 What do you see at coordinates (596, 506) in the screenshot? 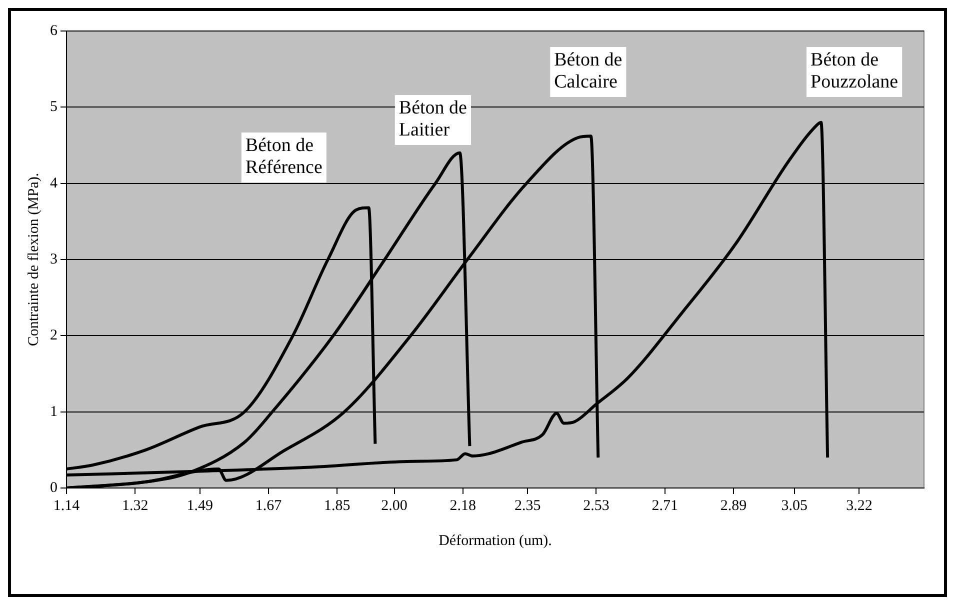
I see `x-tick-label: 2.53` at bounding box center [596, 506].